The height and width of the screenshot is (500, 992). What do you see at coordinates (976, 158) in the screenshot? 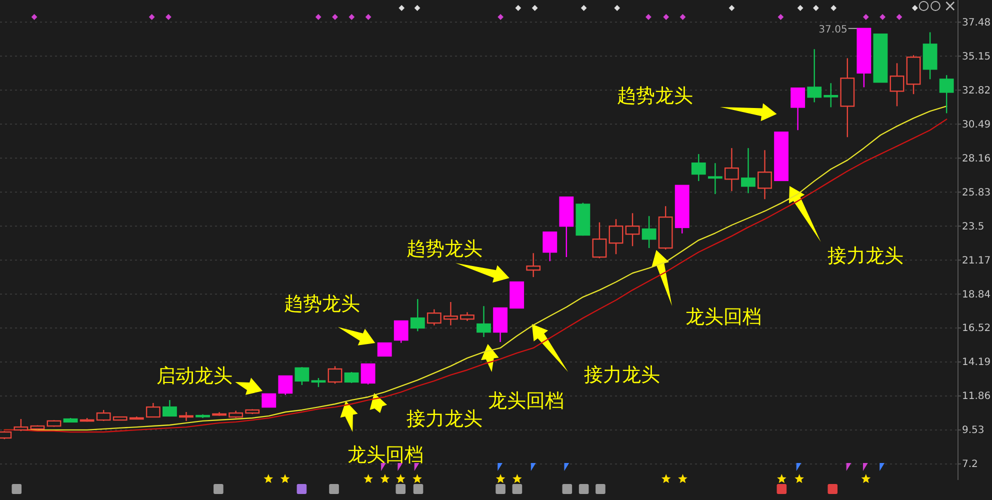
I see `y-tick-label: 28.16` at bounding box center [976, 158].